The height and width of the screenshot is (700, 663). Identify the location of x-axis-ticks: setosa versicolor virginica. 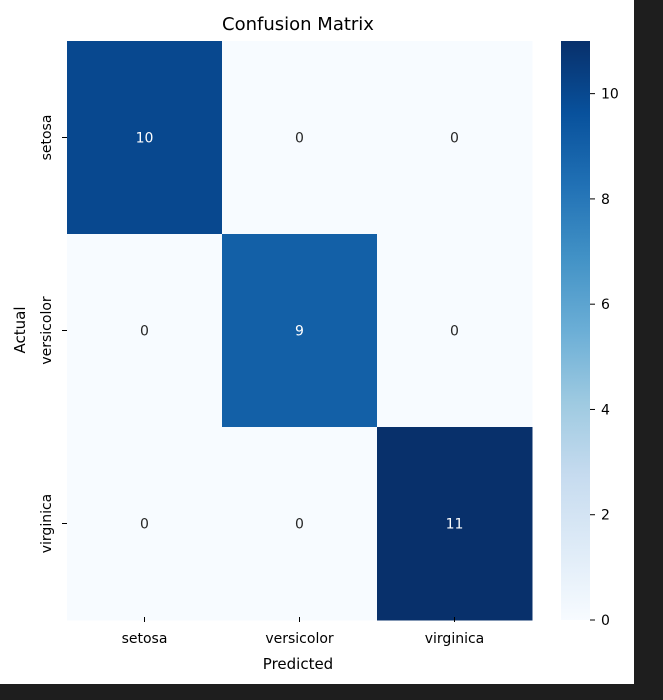
(303, 632).